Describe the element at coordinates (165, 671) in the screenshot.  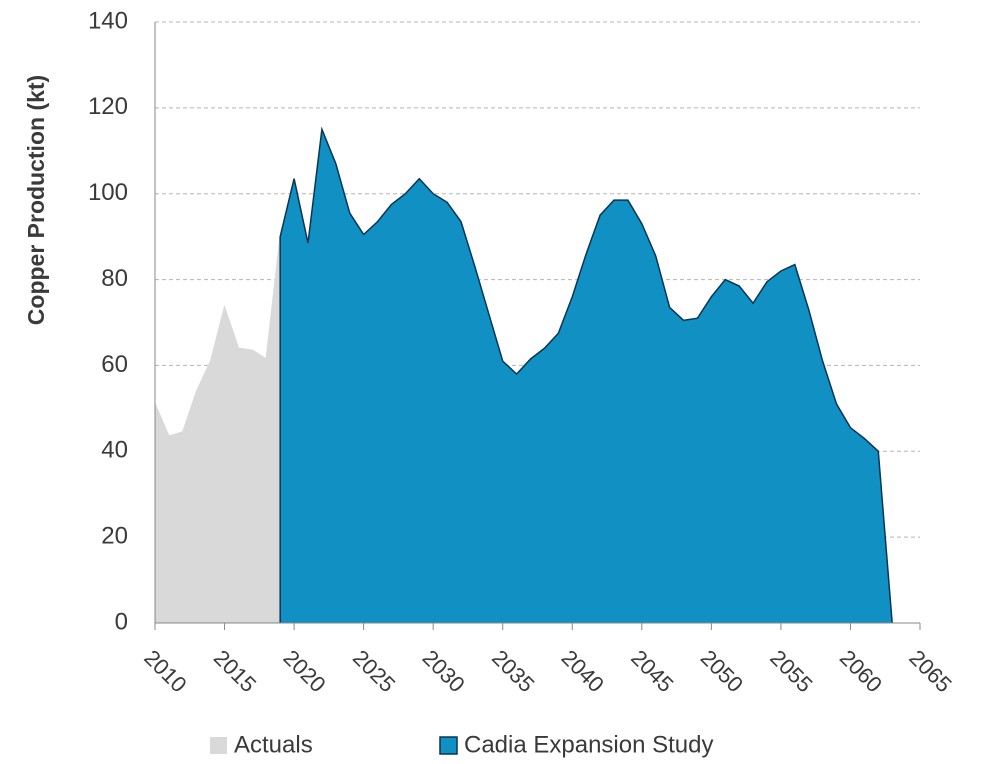
I see `x-tick-label: 2010` at that location.